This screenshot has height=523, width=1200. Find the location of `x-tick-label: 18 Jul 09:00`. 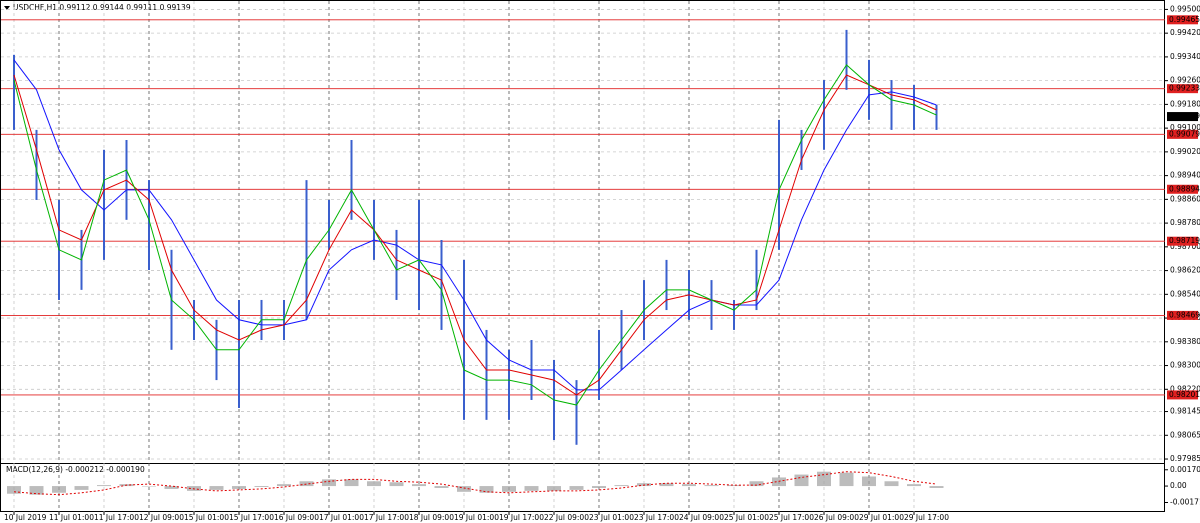

x-tick-label: 18 Jul 09:00 is located at coordinates (431, 517).